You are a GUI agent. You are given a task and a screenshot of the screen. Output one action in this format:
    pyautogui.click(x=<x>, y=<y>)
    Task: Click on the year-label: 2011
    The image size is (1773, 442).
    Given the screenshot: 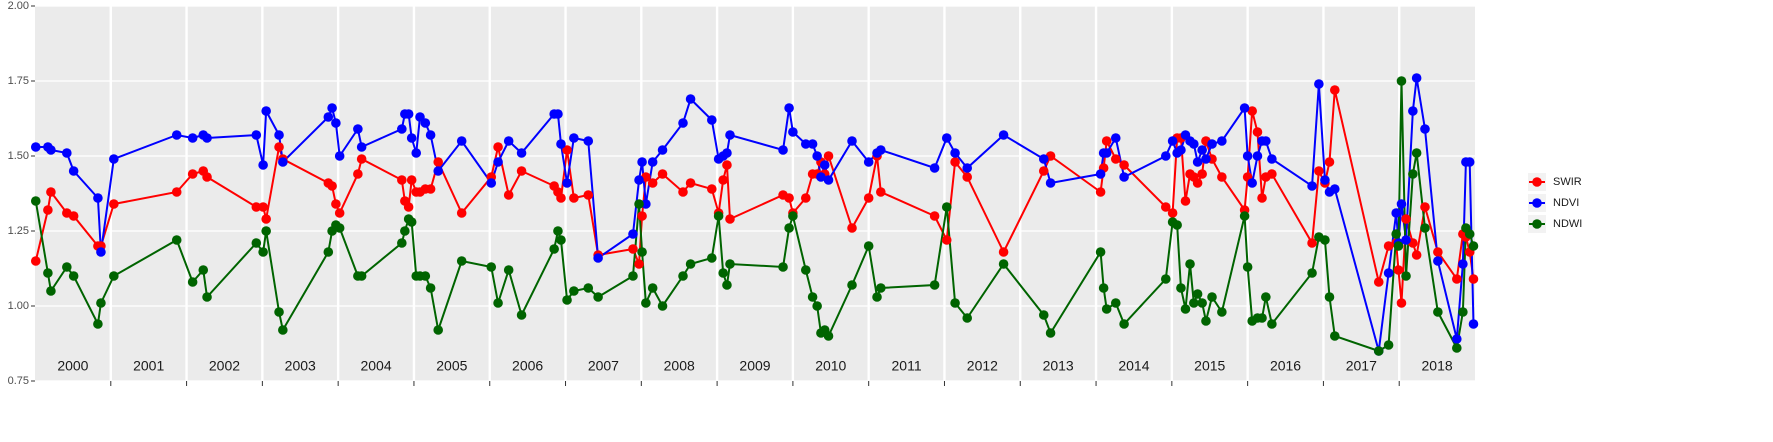 What is the action you would take?
    pyautogui.click(x=907, y=366)
    